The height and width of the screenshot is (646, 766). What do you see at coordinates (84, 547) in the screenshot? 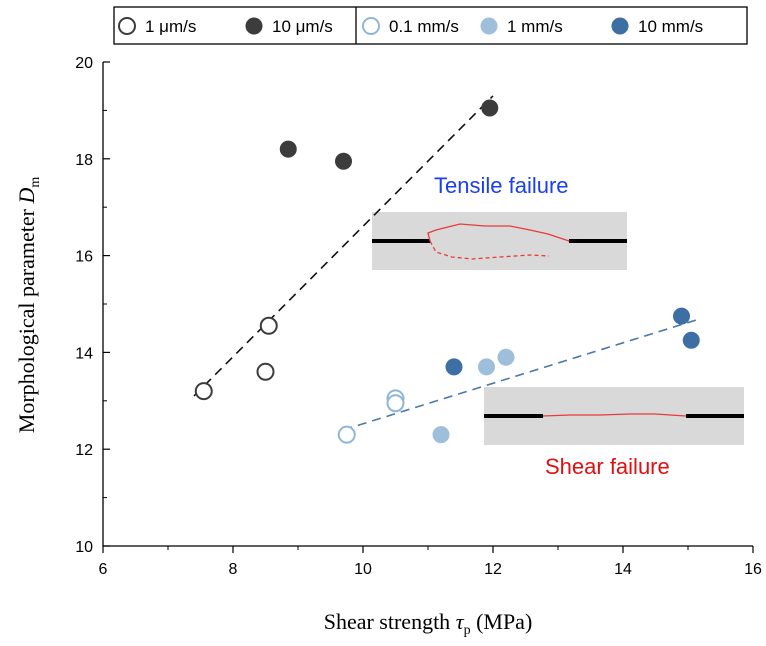
I see `y-tick-label: 10` at bounding box center [84, 547].